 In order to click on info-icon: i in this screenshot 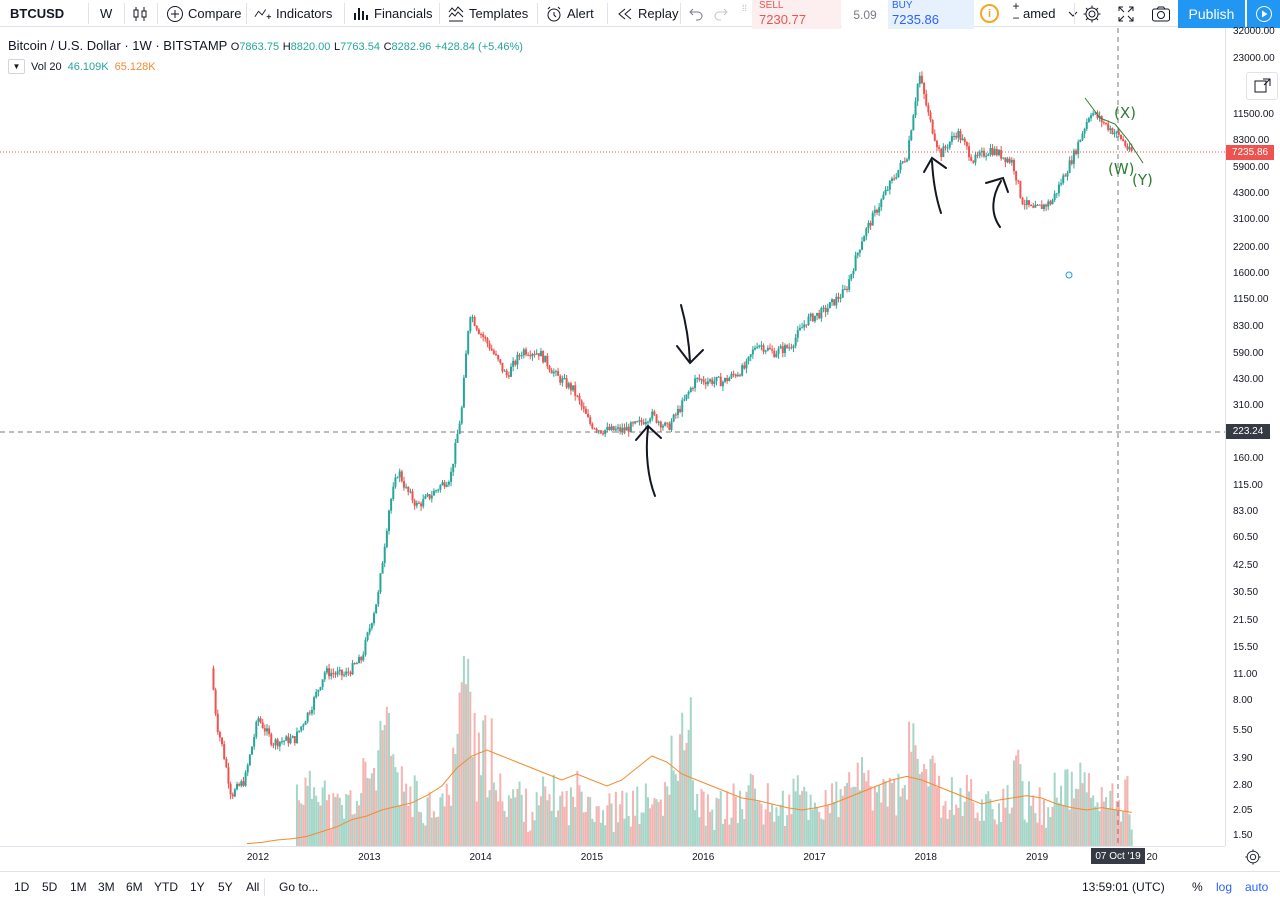, I will do `click(989, 13)`.